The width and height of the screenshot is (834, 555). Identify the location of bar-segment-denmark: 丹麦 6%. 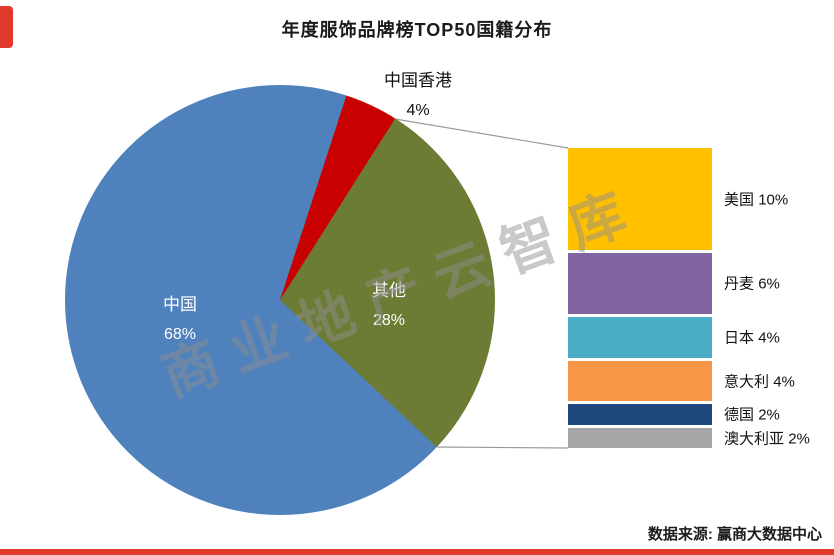
(674, 283).